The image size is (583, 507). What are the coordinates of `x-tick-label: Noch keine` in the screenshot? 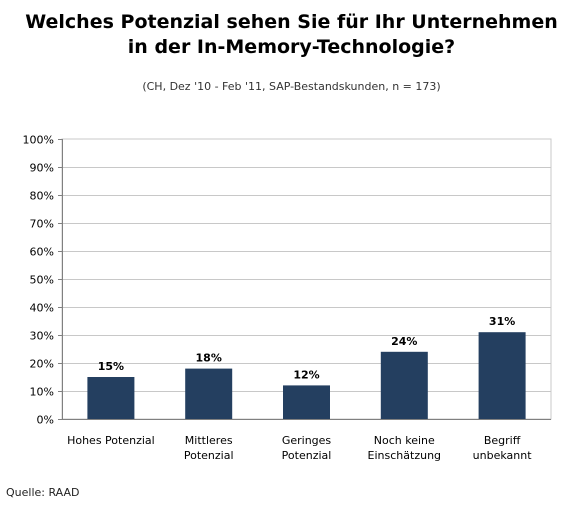 It's located at (404, 440).